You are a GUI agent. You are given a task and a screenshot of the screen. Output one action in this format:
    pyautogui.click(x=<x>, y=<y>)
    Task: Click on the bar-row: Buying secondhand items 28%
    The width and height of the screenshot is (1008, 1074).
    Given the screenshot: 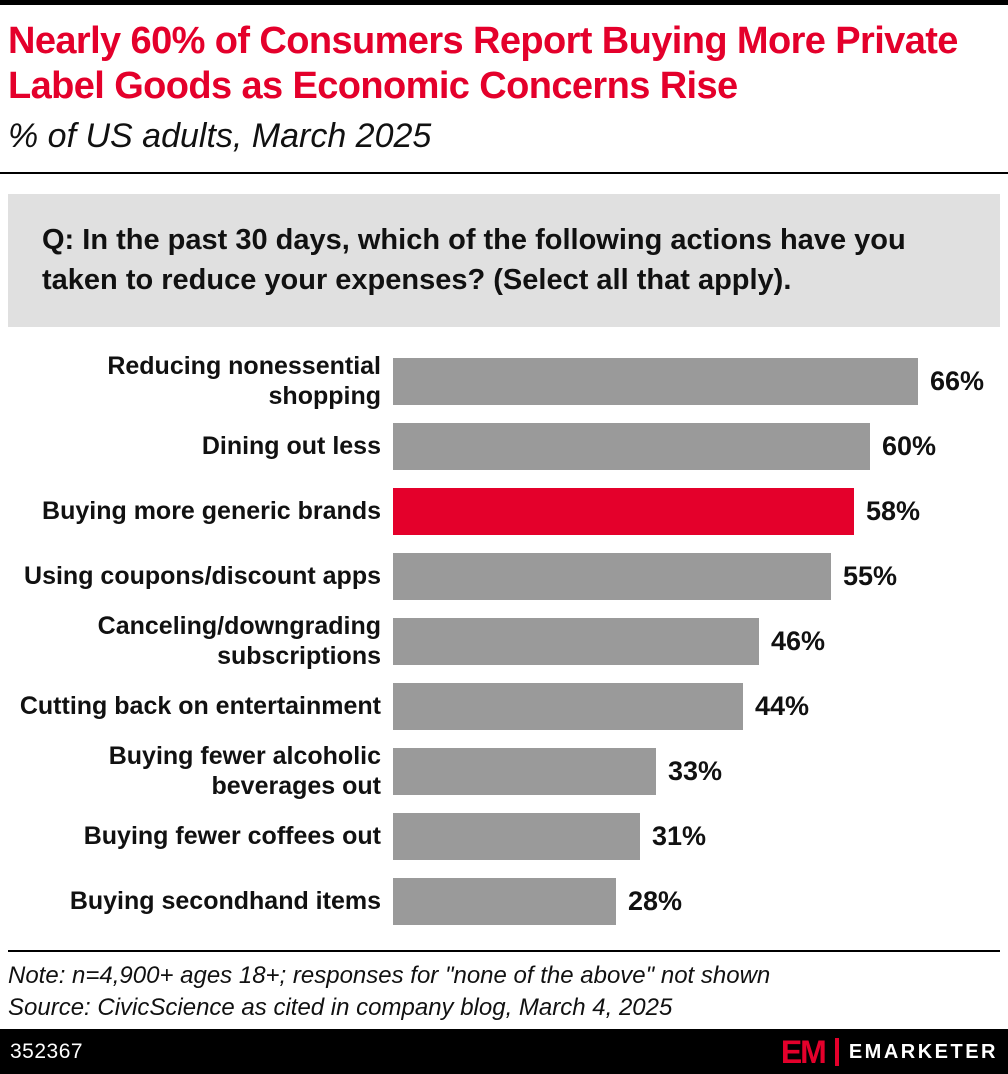 What is the action you would take?
    pyautogui.click(x=504, y=901)
    